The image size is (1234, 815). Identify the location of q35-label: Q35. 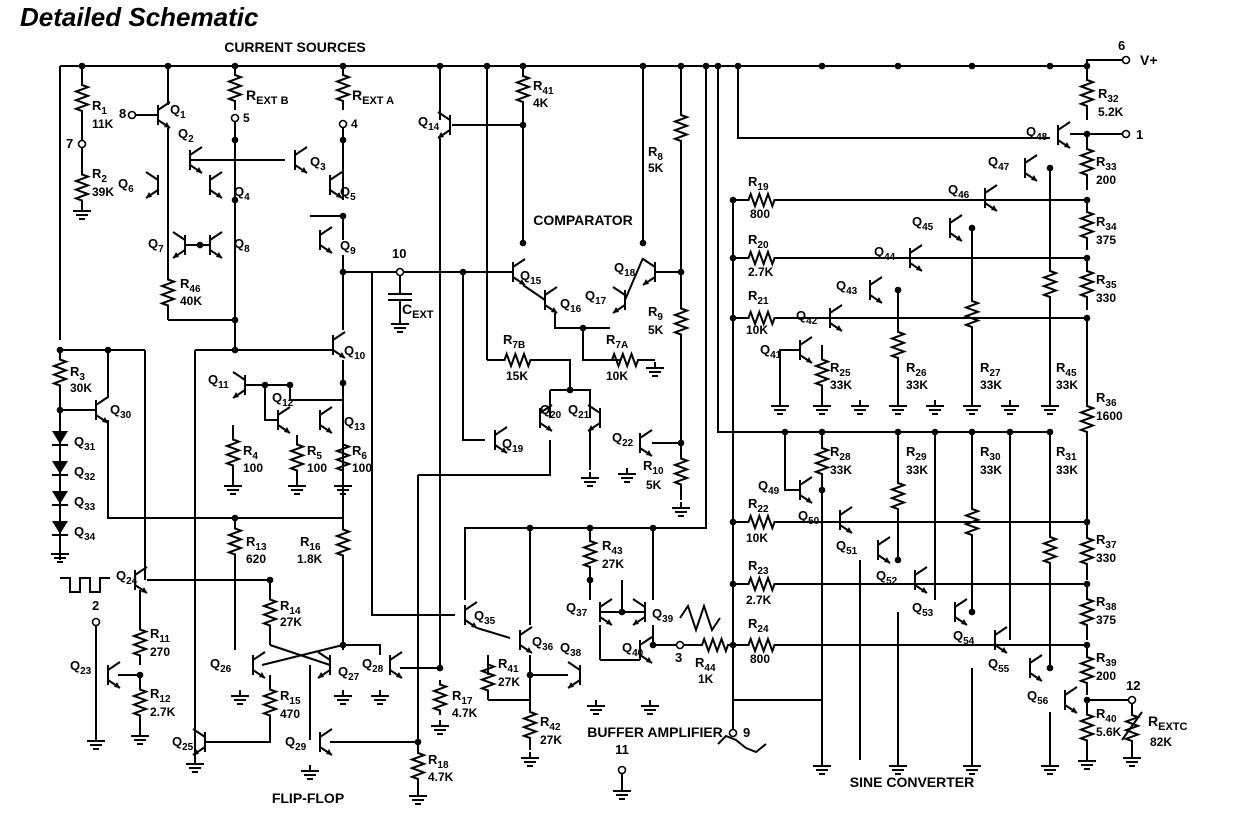
(485, 617).